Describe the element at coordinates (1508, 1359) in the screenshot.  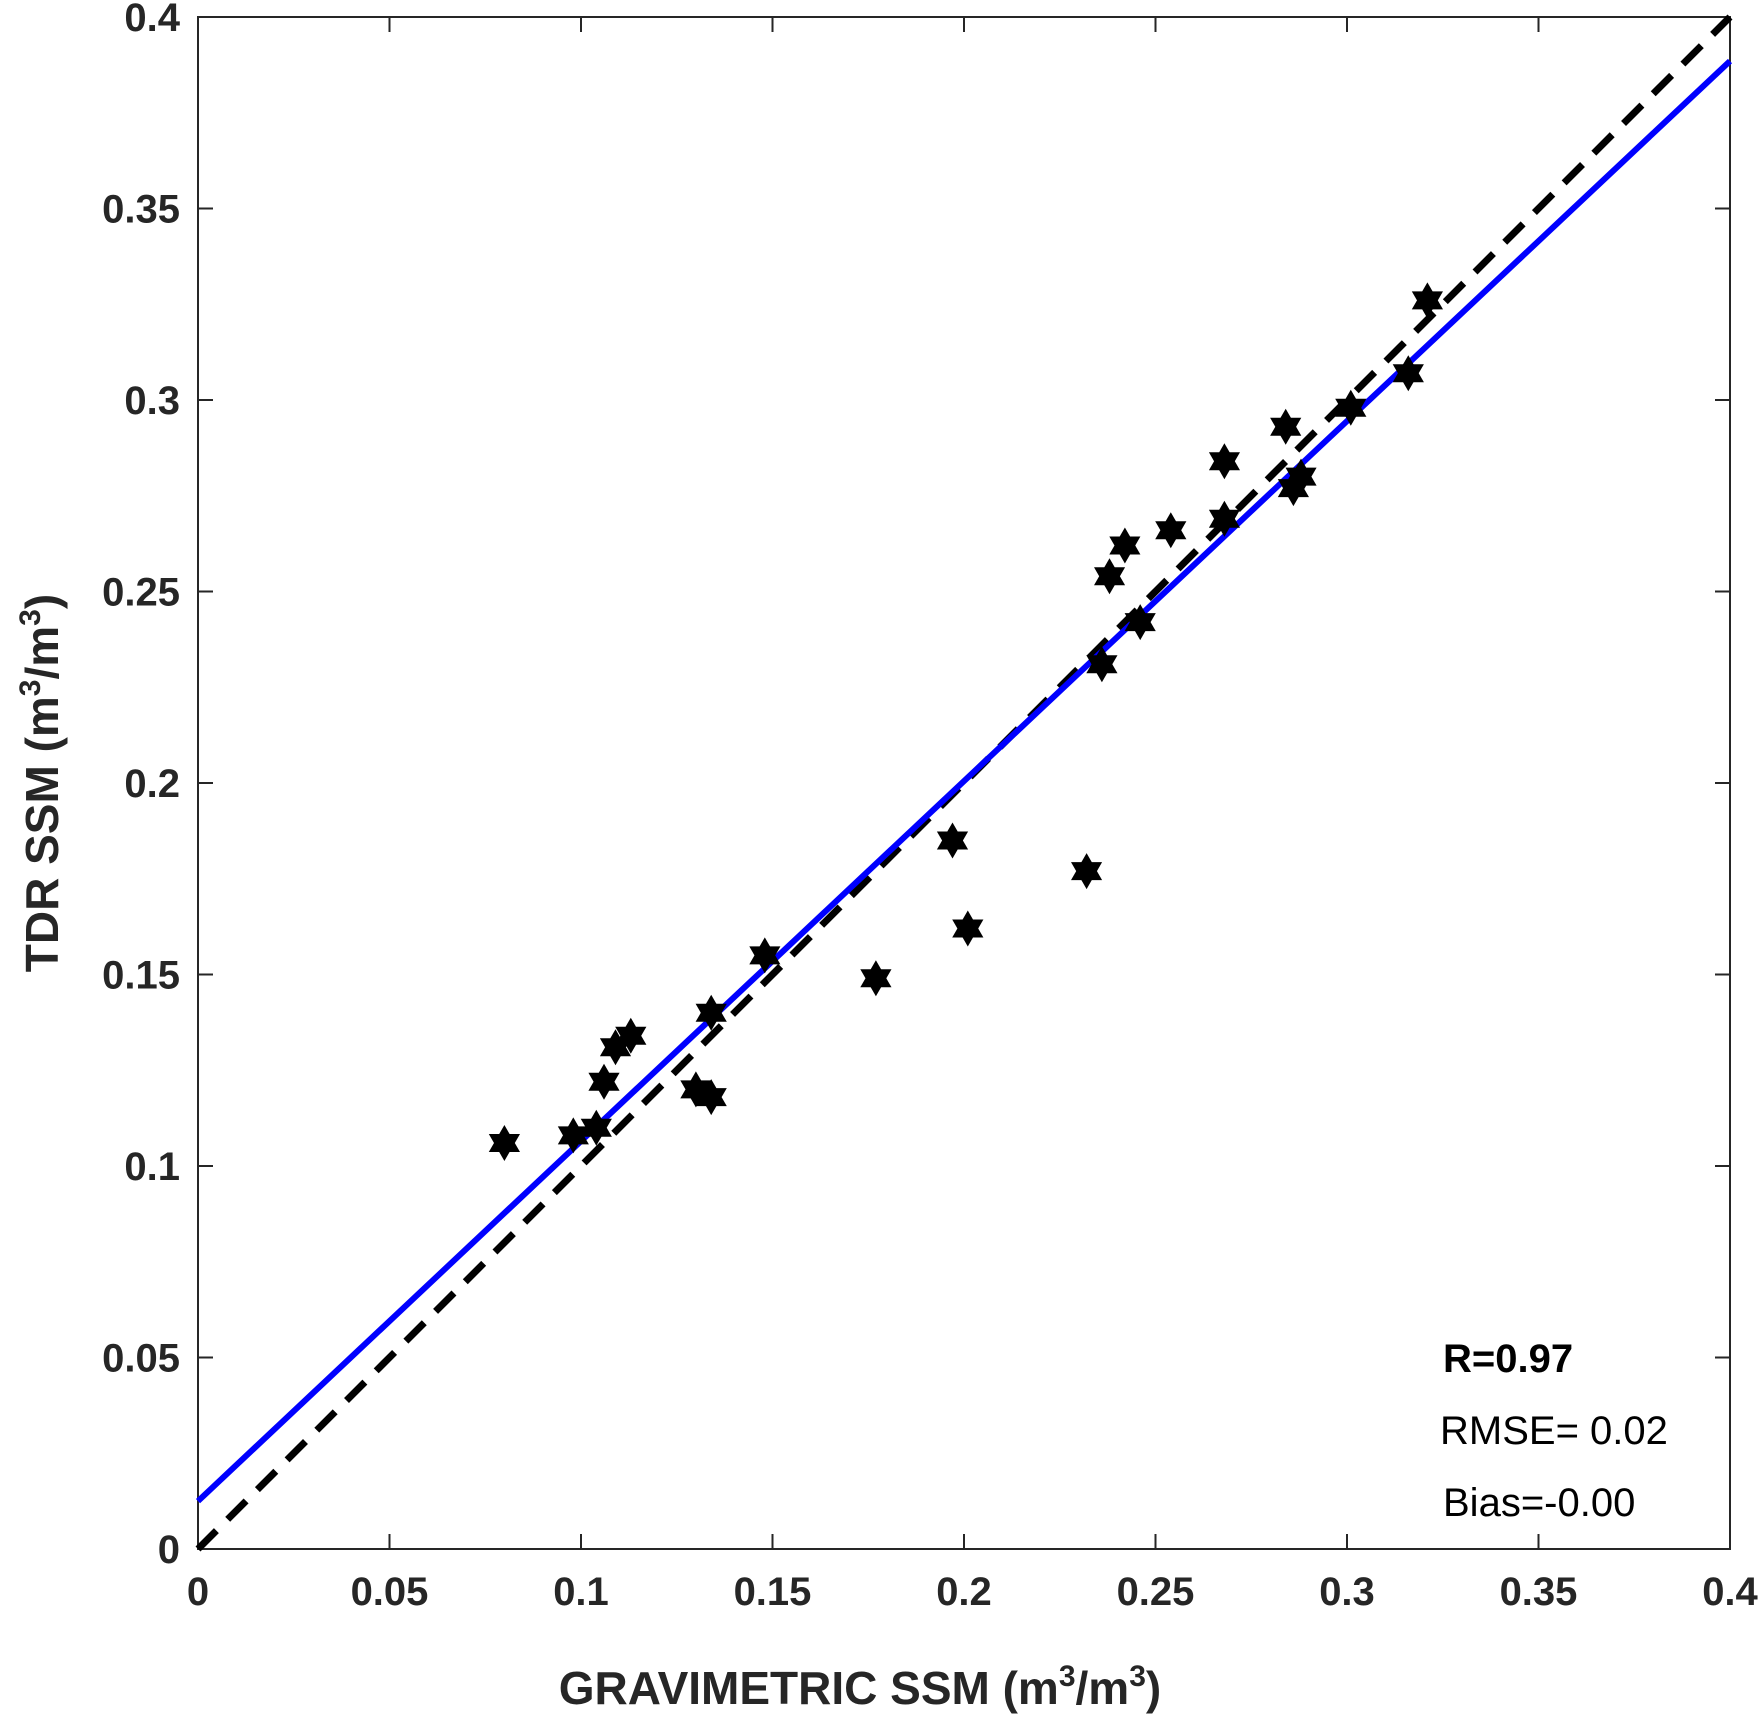
I see `stat-r: R=0.97` at that location.